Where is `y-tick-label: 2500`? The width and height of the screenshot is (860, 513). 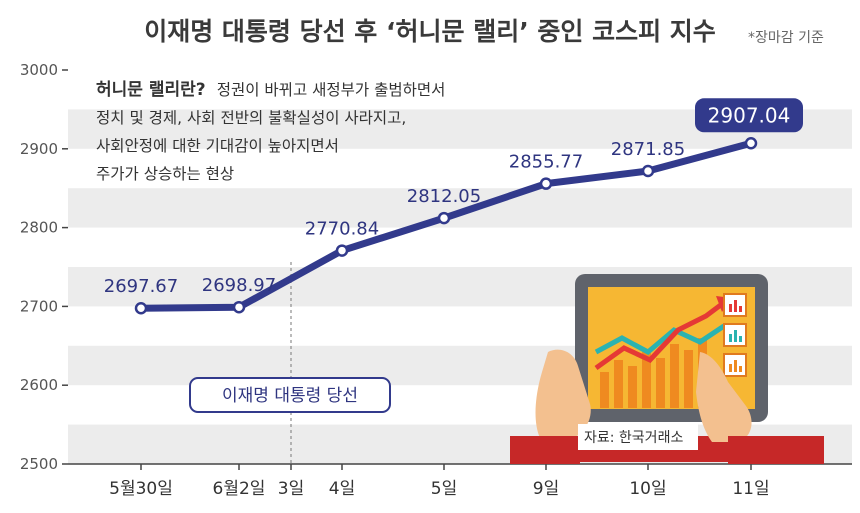
y-tick-label: 2500 is located at coordinates (39, 464).